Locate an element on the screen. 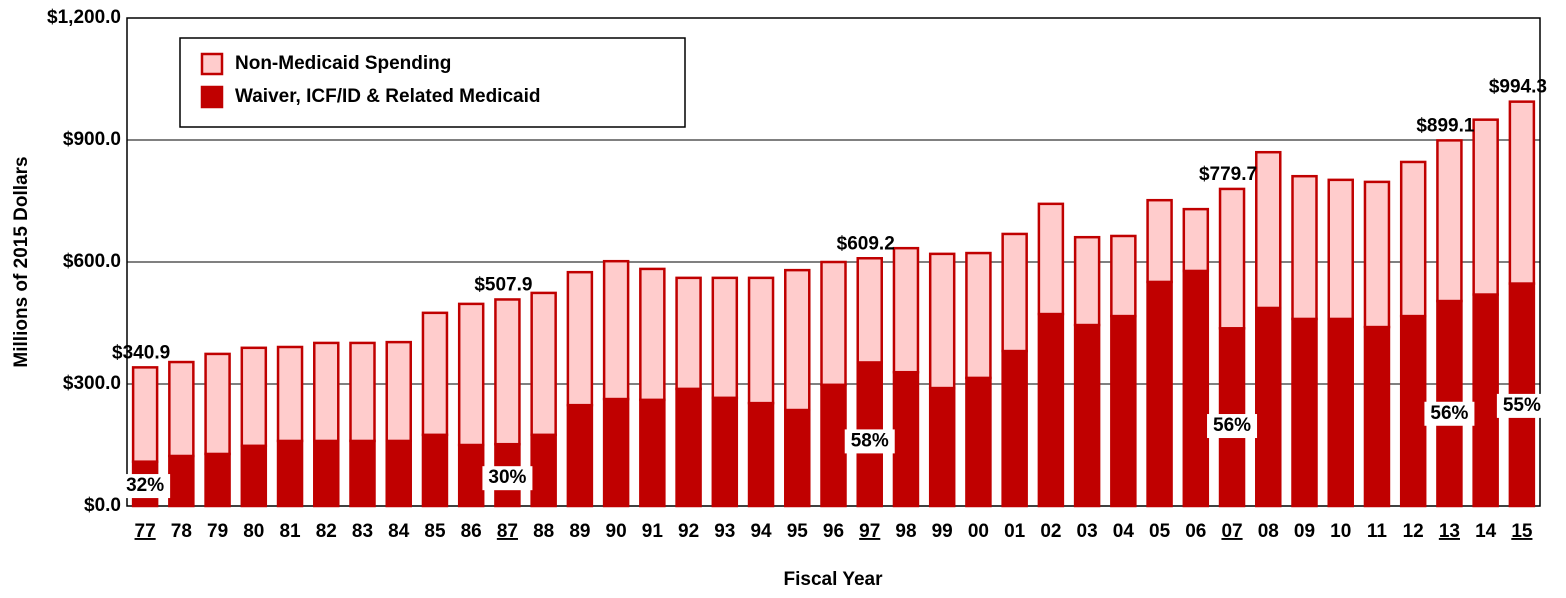  x-tick-label: 96 is located at coordinates (833, 531).